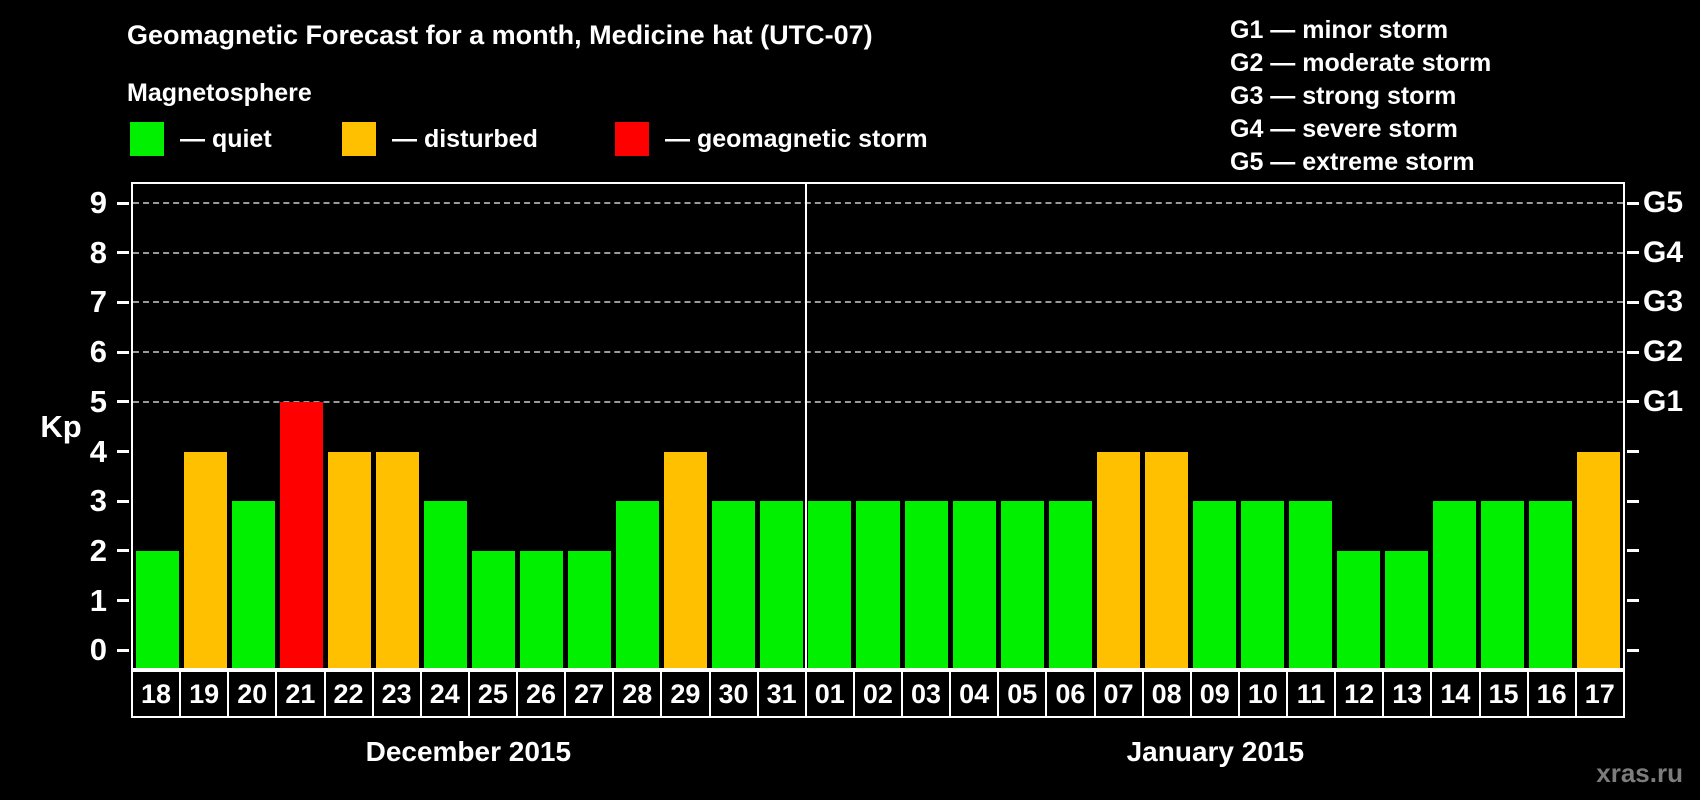 The image size is (1700, 800). What do you see at coordinates (878, 750) in the screenshot?
I see `month-labels: December 2015 January 2015` at bounding box center [878, 750].